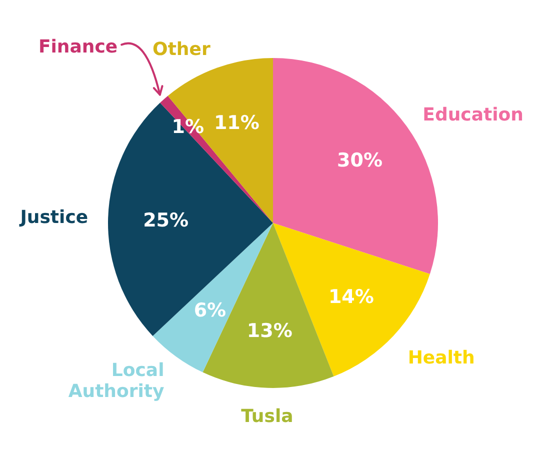  What do you see at coordinates (53, 217) in the screenshot?
I see `slice-label: Justice` at bounding box center [53, 217].